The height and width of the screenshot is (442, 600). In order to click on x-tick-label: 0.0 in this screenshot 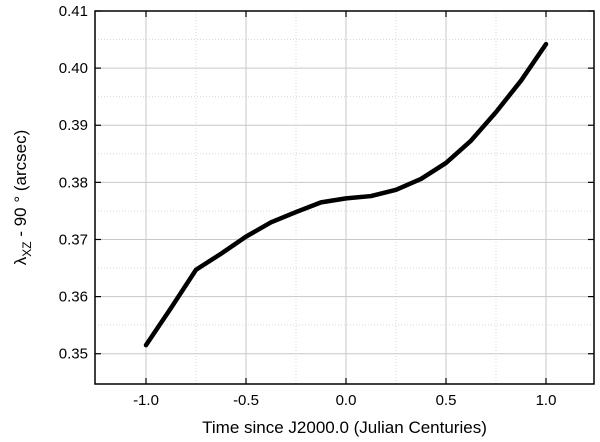, I will do `click(346, 400)`.